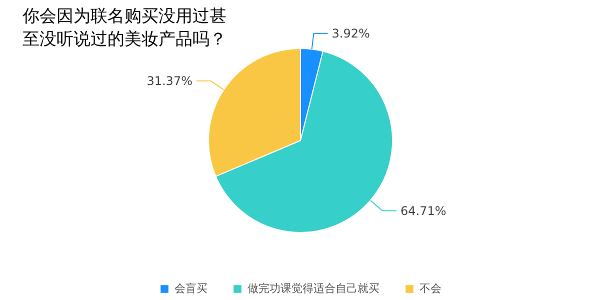 This screenshot has height=300, width=600. I want to click on legend-label: 做完功课觉得适合自己就买, so click(314, 288).